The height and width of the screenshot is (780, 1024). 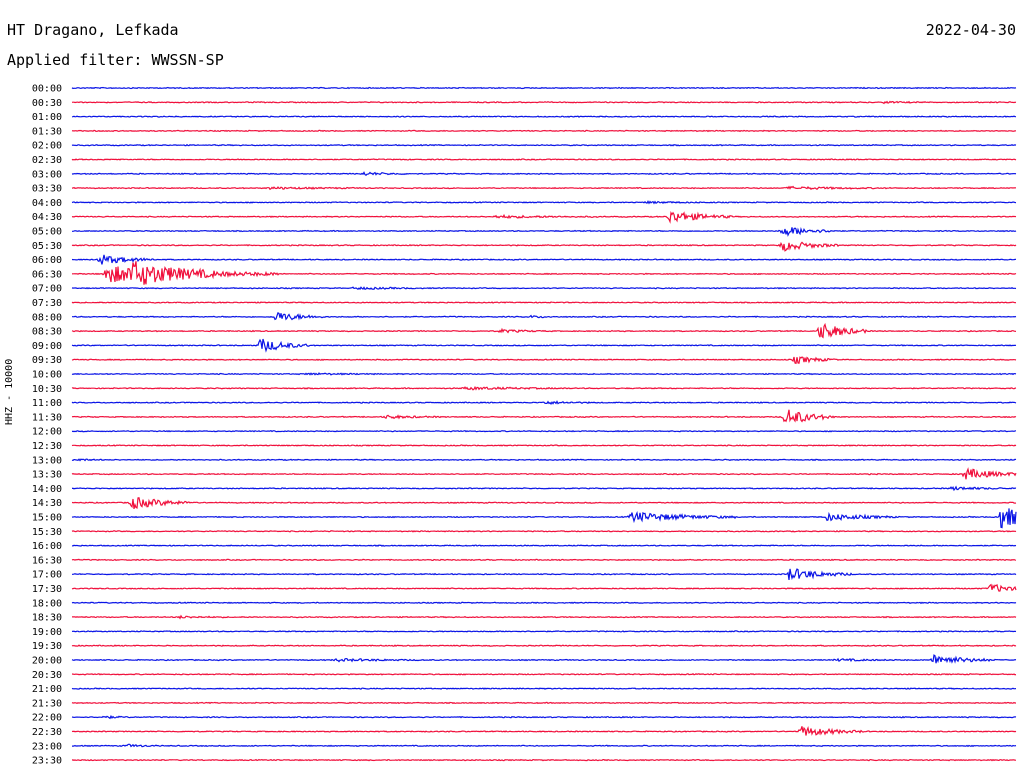 What do you see at coordinates (47, 89) in the screenshot?
I see `trace-time-label: 00:00` at bounding box center [47, 89].